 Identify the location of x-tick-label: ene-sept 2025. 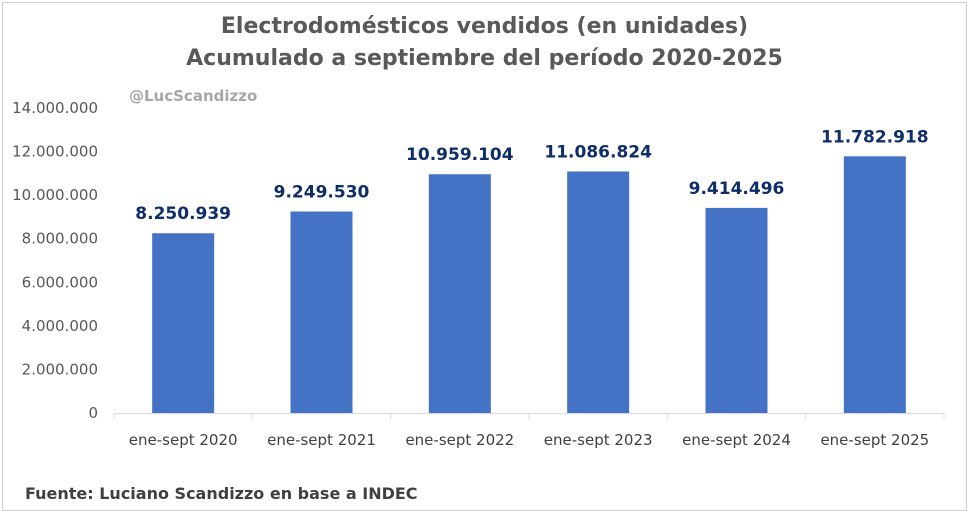
(874, 440).